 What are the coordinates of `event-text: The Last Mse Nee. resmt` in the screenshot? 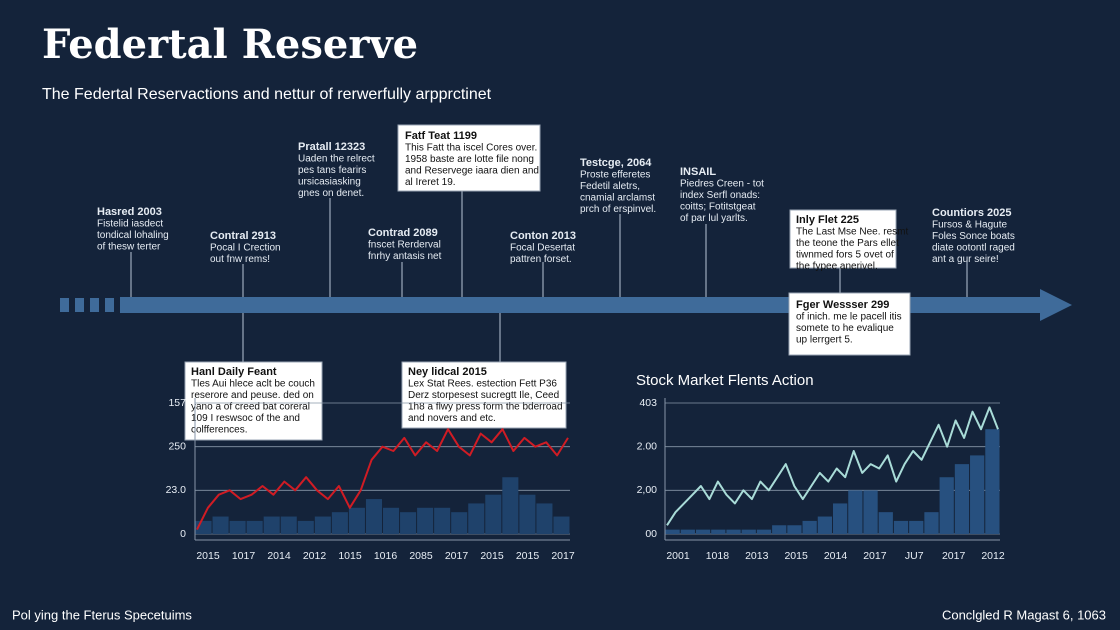 It's located at (852, 232).